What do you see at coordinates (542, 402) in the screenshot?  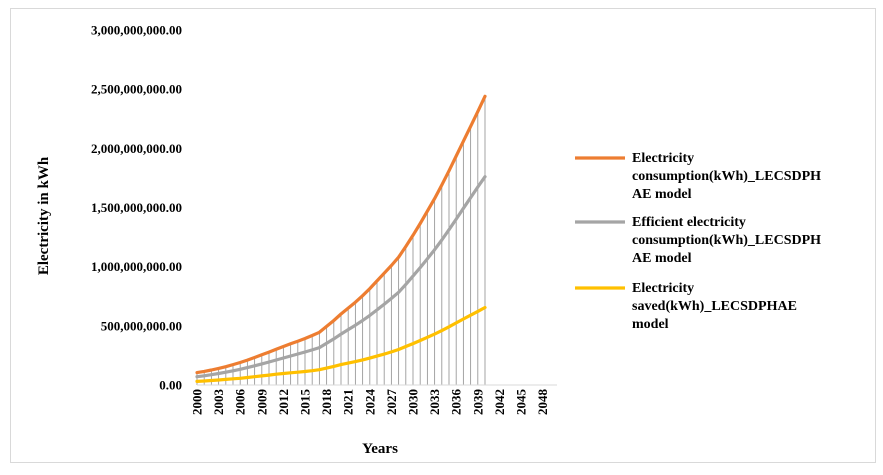 I see `x-tick-label: 2048` at bounding box center [542, 402].